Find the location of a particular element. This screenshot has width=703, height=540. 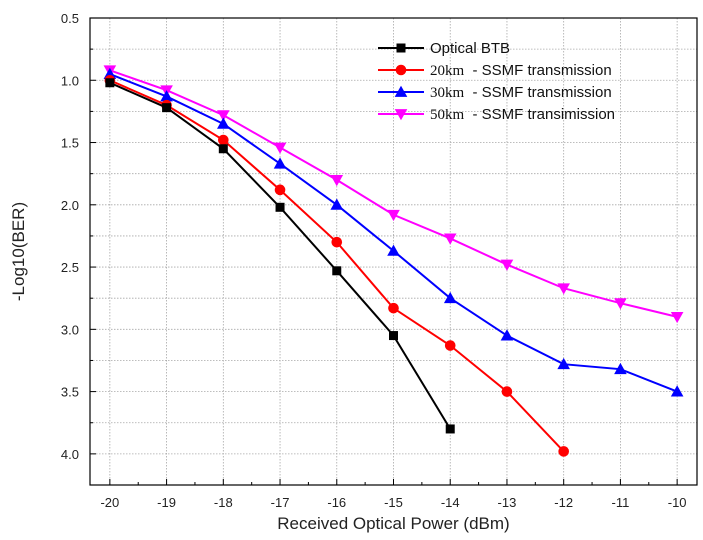

legend-label: Optical BTB is located at coordinates (470, 48).